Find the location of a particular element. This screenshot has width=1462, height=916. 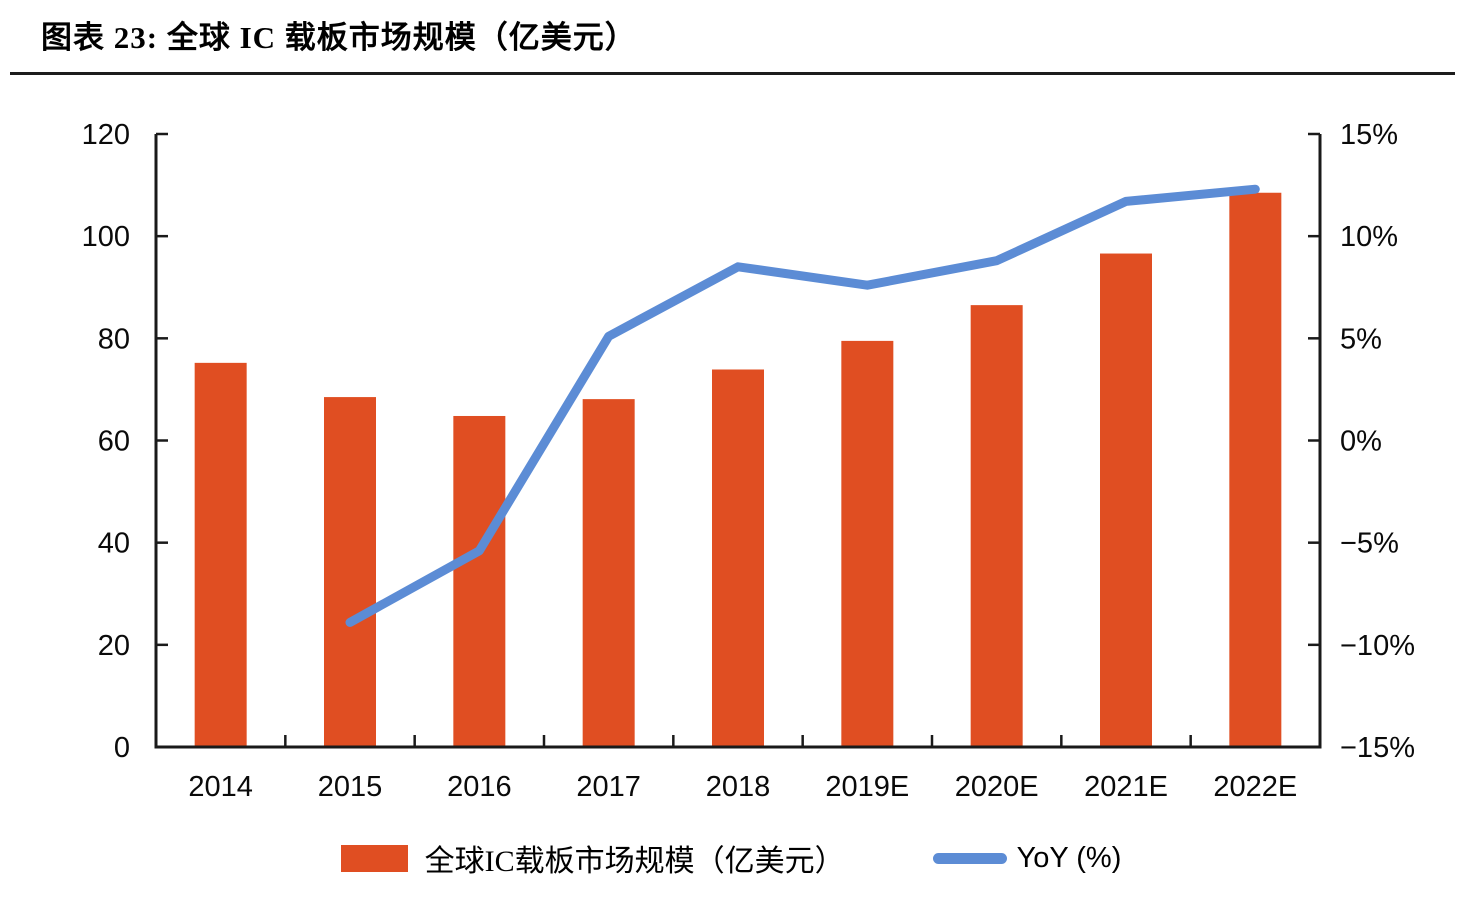

line-series-swatch-icon is located at coordinates (969, 858).